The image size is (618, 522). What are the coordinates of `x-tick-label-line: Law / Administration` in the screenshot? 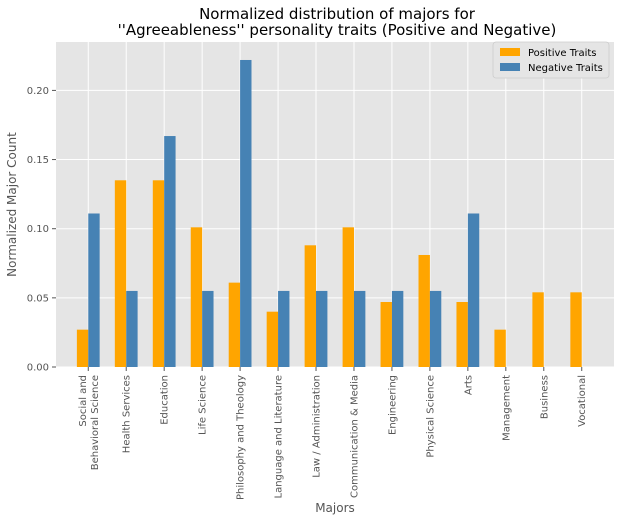 It's located at (317, 426).